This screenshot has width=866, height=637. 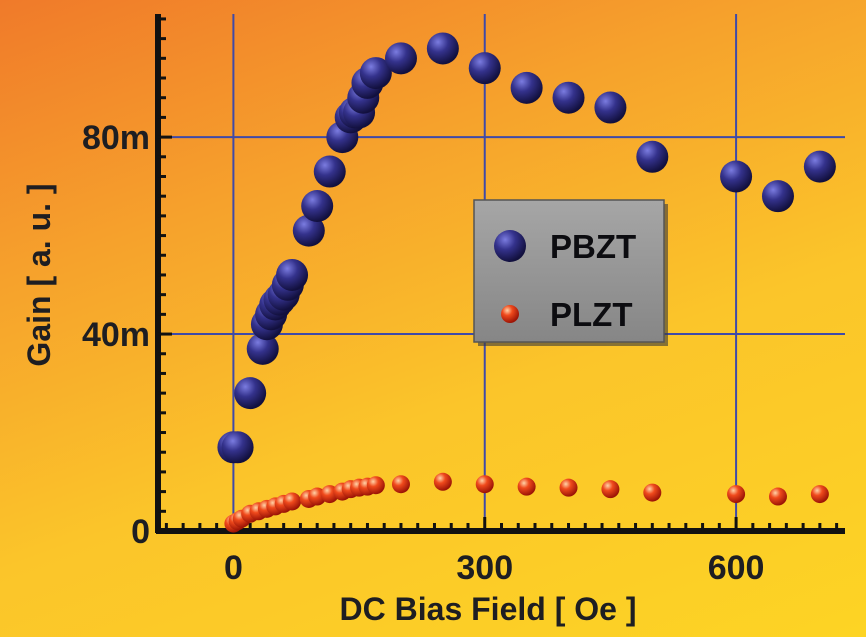 What do you see at coordinates (510, 314) in the screenshot?
I see `legend-marker-plzt` at bounding box center [510, 314].